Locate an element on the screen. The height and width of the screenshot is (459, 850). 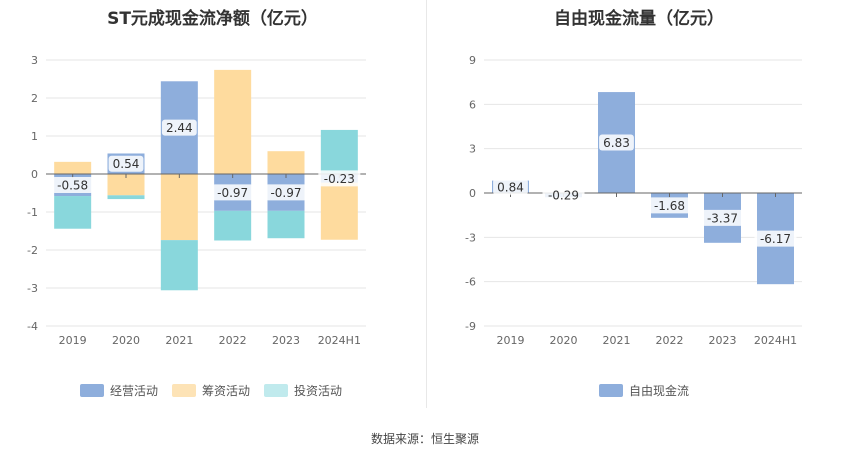
left-chart-title: ST元成现金流净额（亿元） is located at coordinates (212, 19).